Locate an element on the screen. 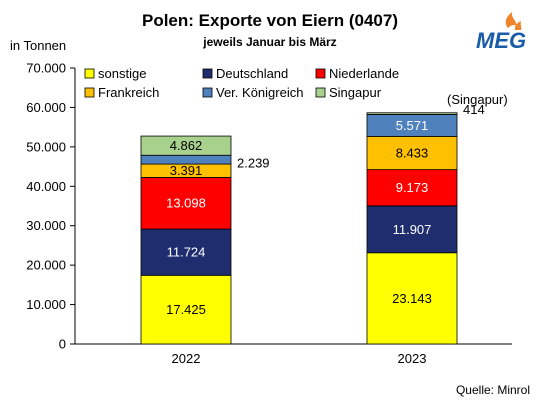  data-label: 9.173 is located at coordinates (412, 187).